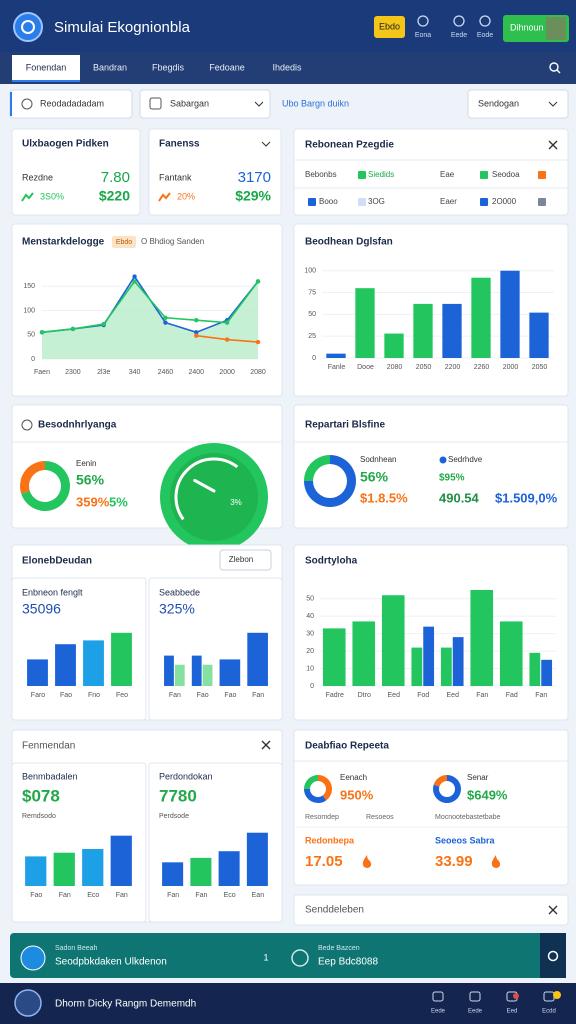 This screenshot has height=1024, width=576. Describe the element at coordinates (312, 292) in the screenshot. I see `y-tick-label: 75` at that location.